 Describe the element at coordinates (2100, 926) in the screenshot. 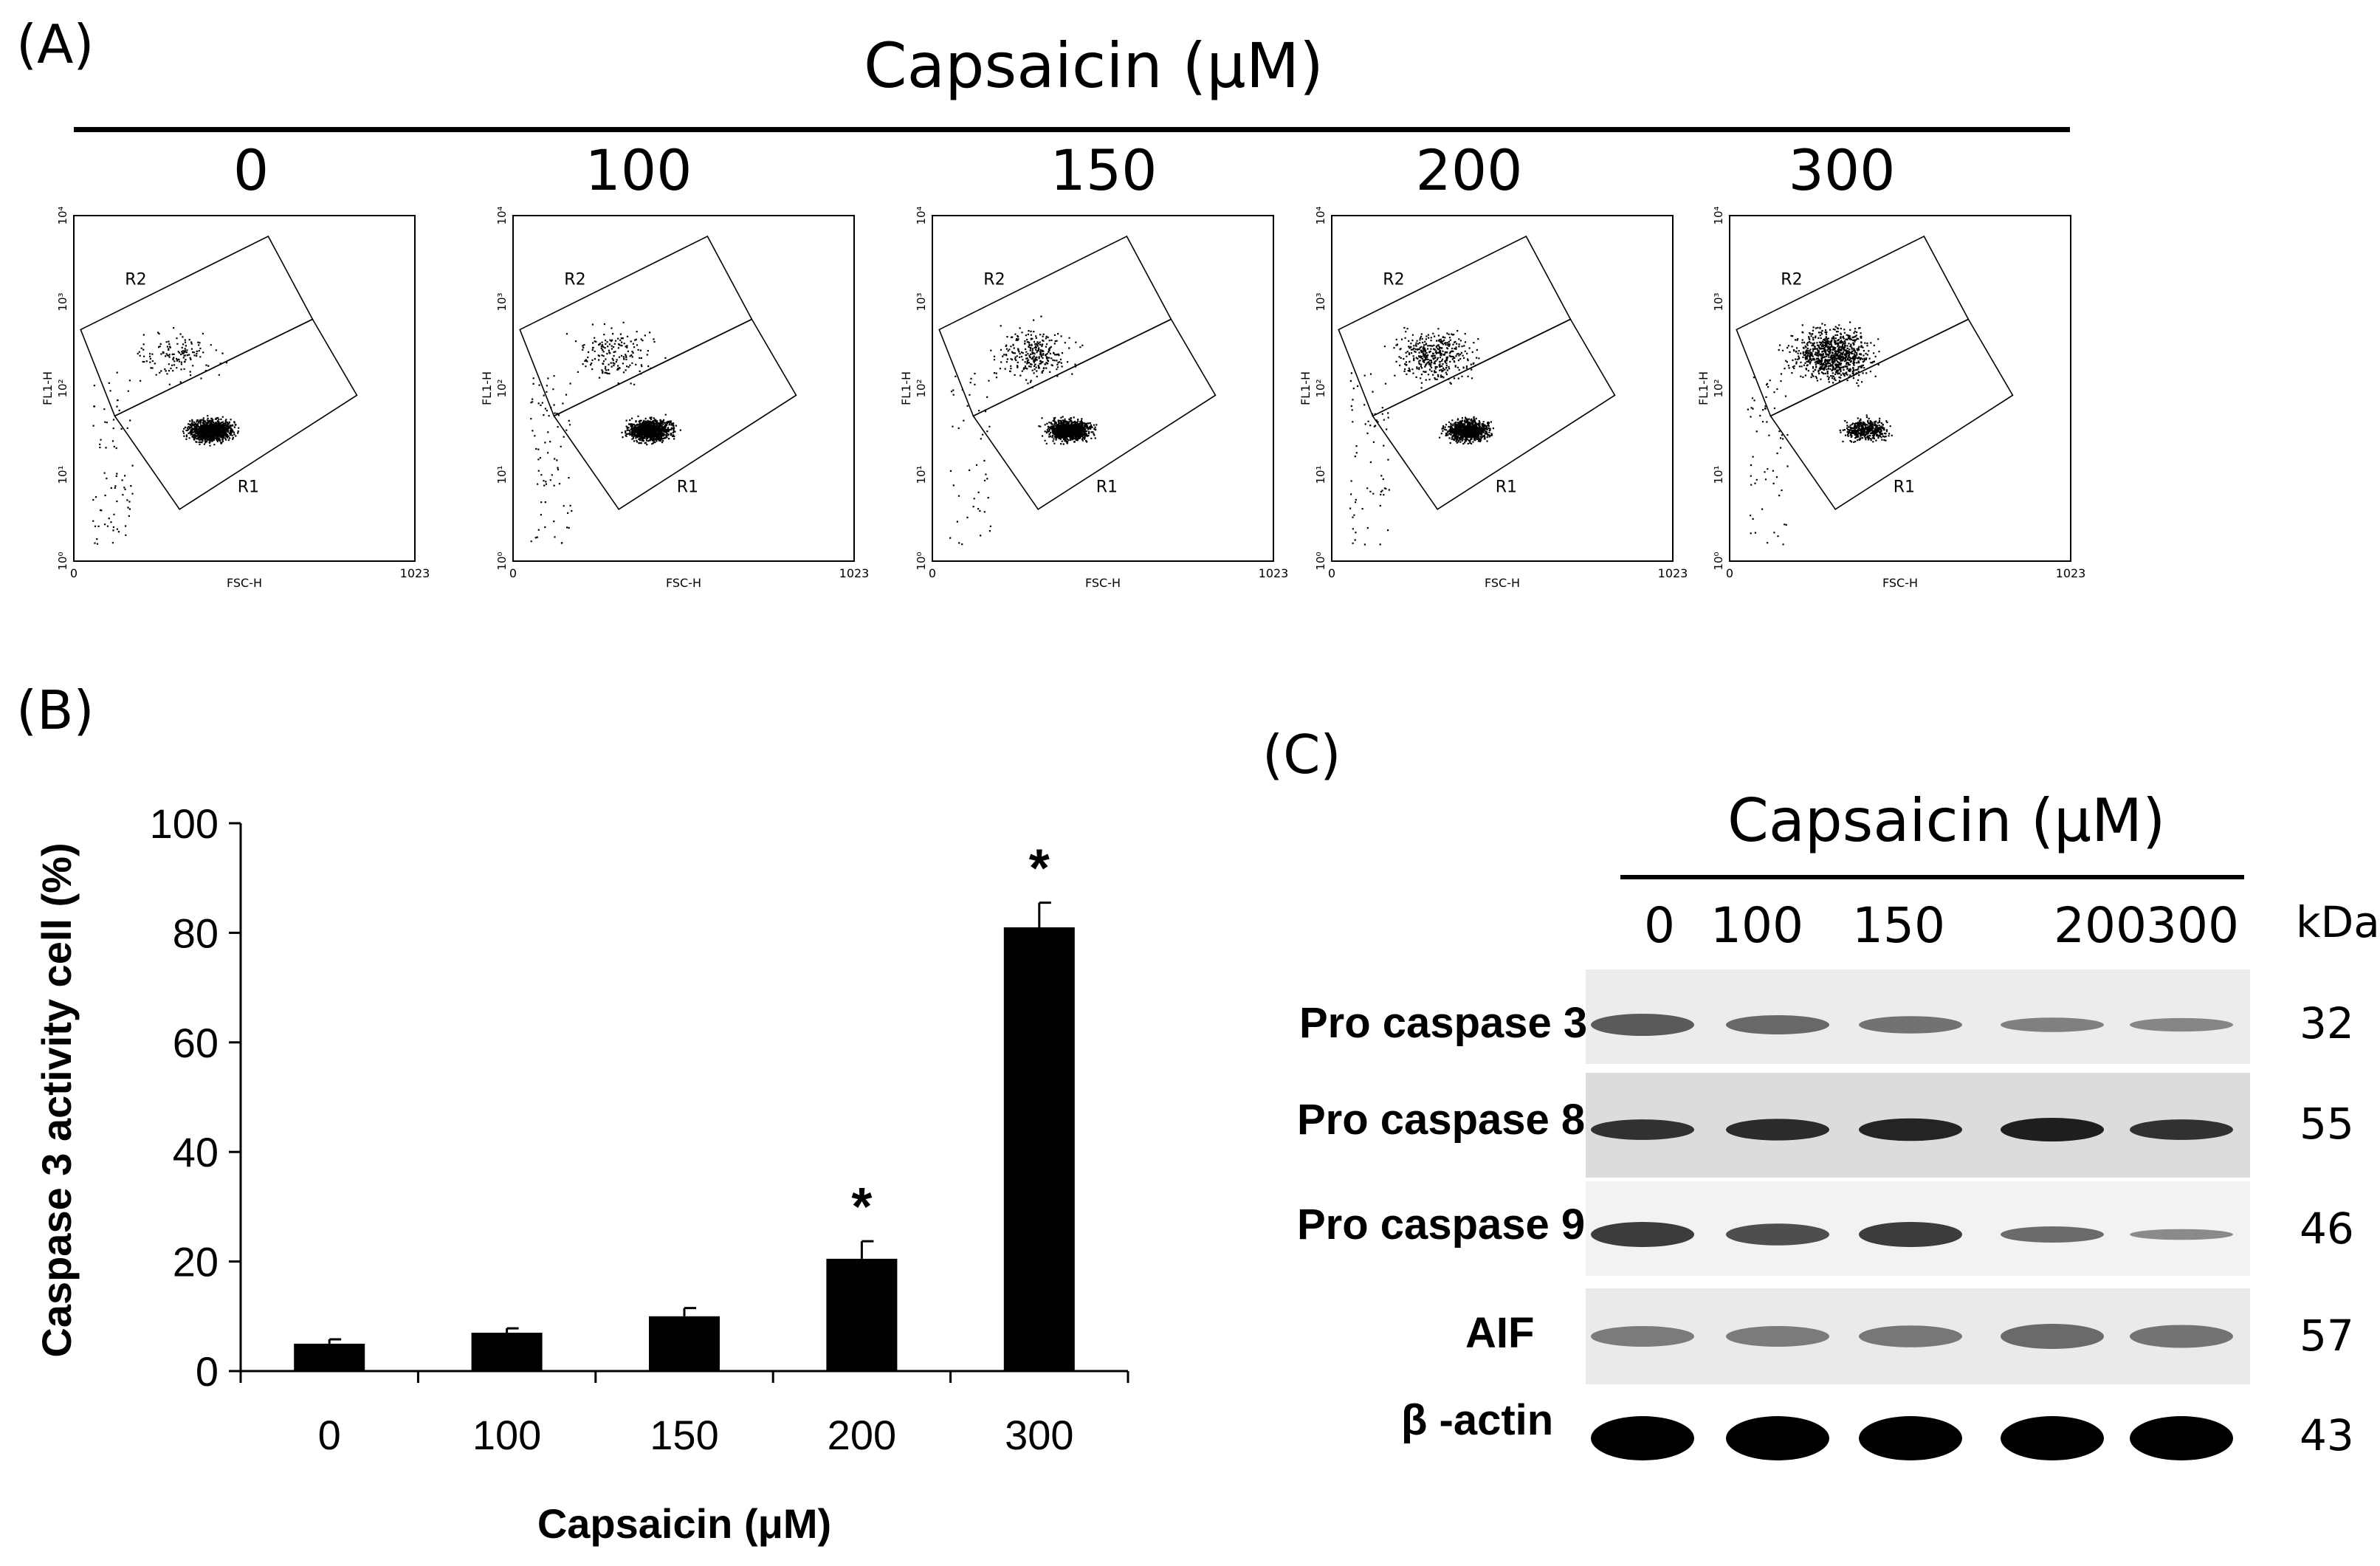

I see `blot-lane-label: 200` at that location.